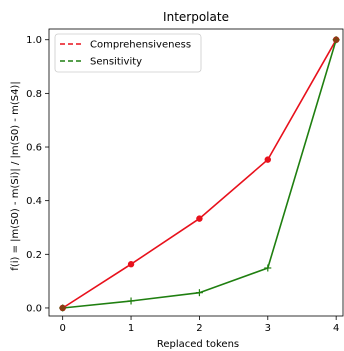 This screenshot has width=344, height=351. Describe the element at coordinates (336, 328) in the screenshot. I see `x-tick-label: 4` at that location.